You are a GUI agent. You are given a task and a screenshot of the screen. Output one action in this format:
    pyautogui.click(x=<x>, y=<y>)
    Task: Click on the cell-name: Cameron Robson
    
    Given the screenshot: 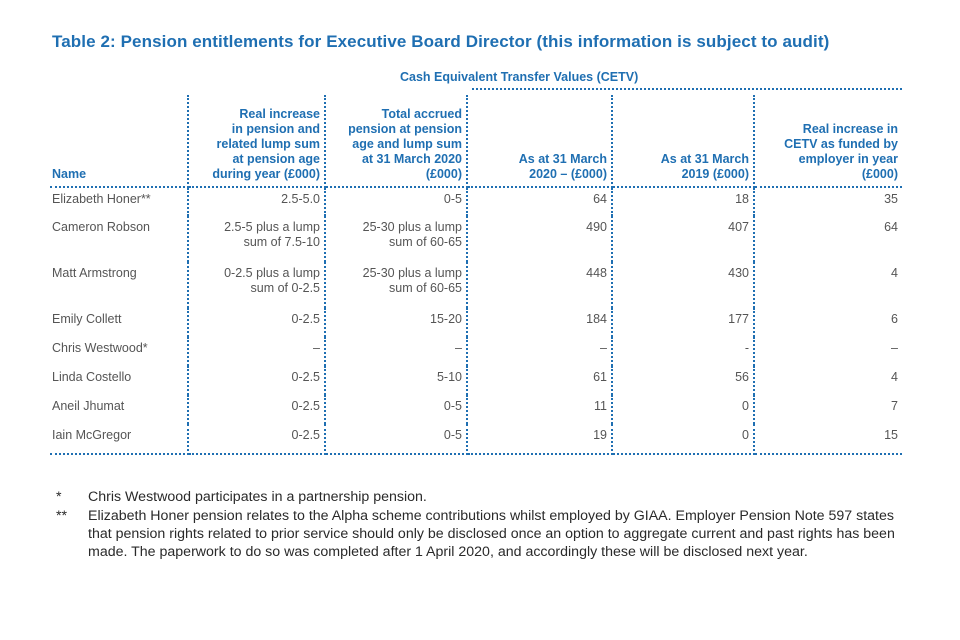 What is the action you would take?
    pyautogui.click(x=119, y=239)
    